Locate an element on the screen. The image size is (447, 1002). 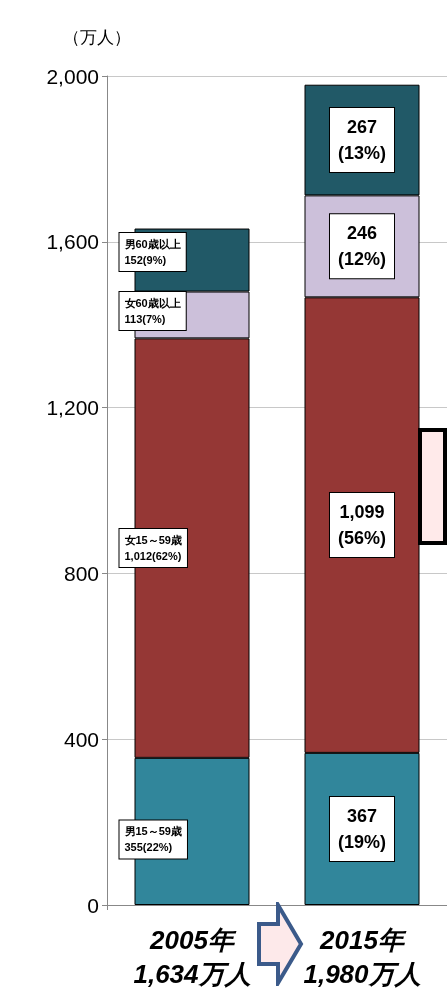
data-label: 246 (12%) is located at coordinates (362, 246).